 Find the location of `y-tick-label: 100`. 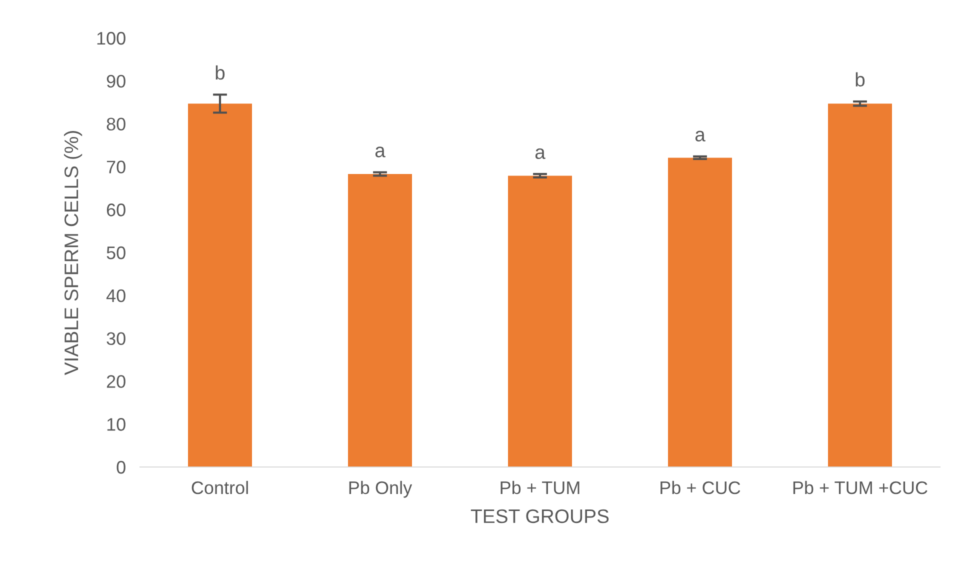

y-tick-label: 100 is located at coordinates (111, 38).